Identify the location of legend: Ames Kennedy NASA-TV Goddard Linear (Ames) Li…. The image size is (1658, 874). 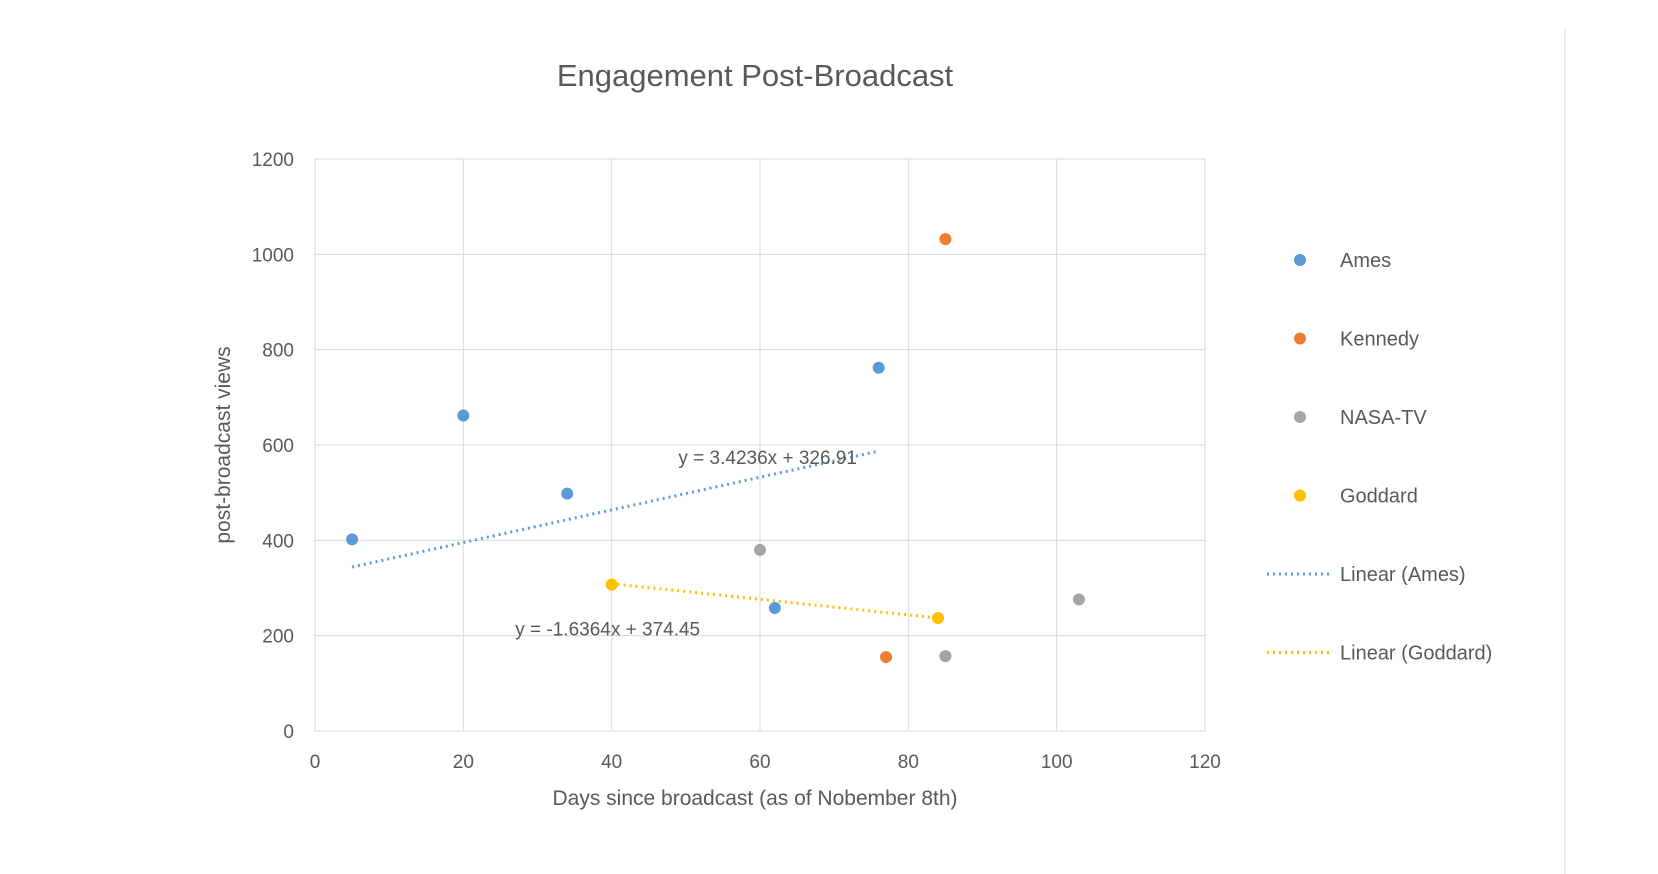
(1379, 457).